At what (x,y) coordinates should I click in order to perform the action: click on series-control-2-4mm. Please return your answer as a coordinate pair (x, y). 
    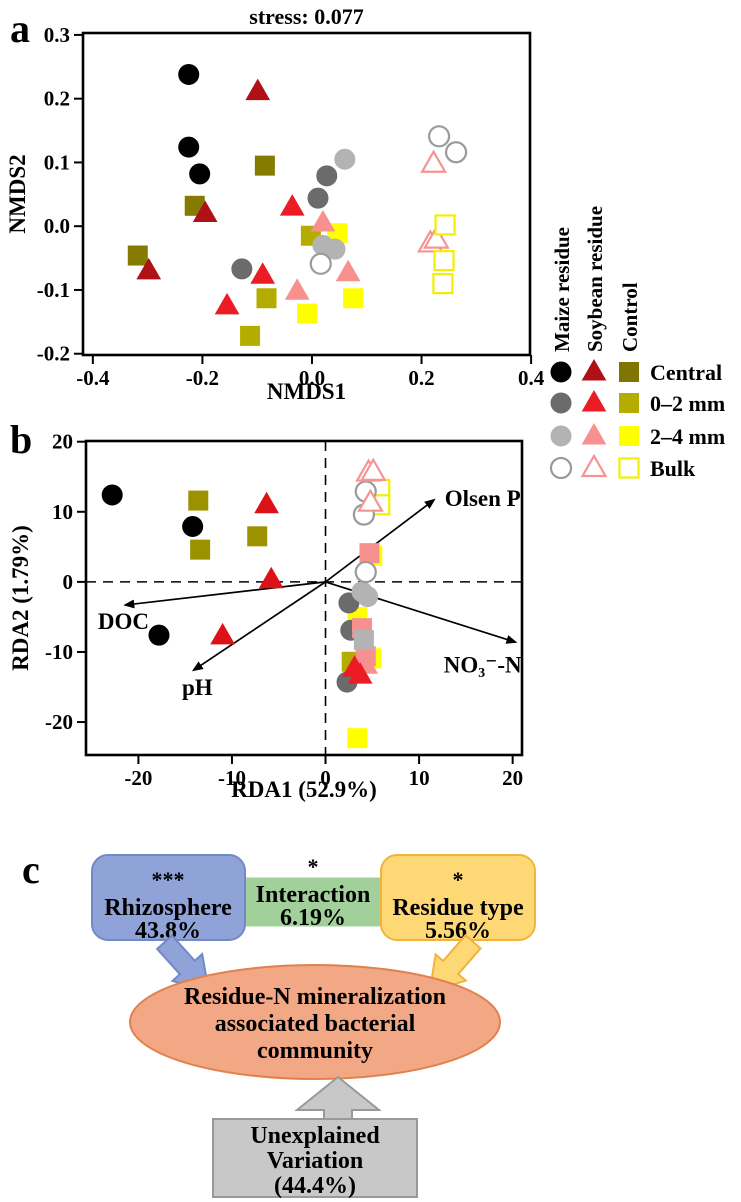
    Looking at the image, I should click on (330, 273).